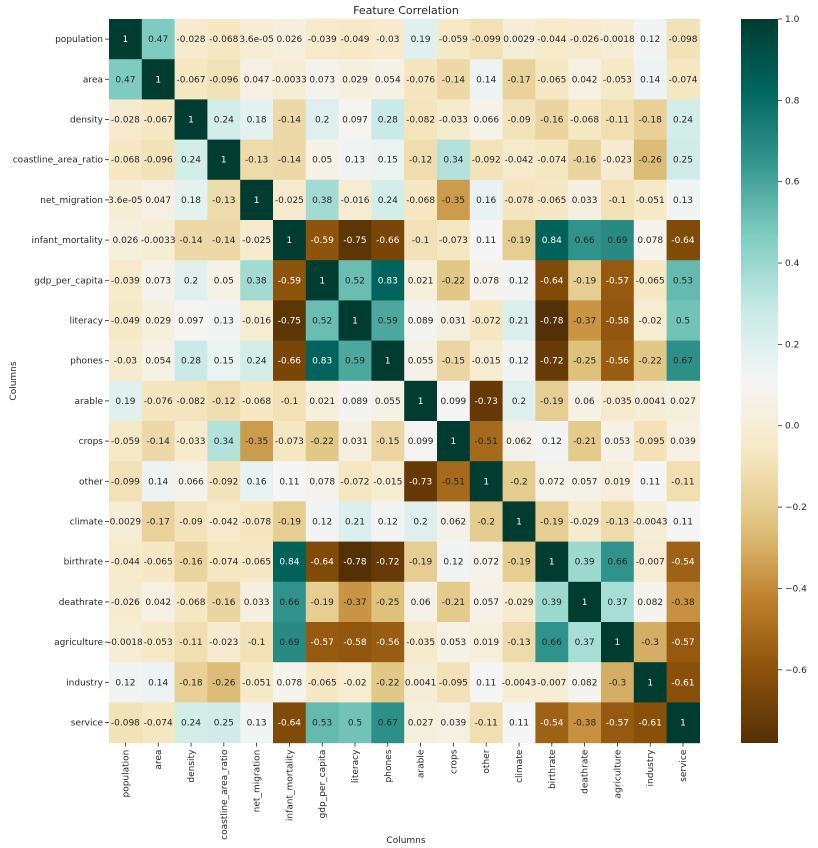  I want to click on cell-value-label: -0.58, so click(355, 643).